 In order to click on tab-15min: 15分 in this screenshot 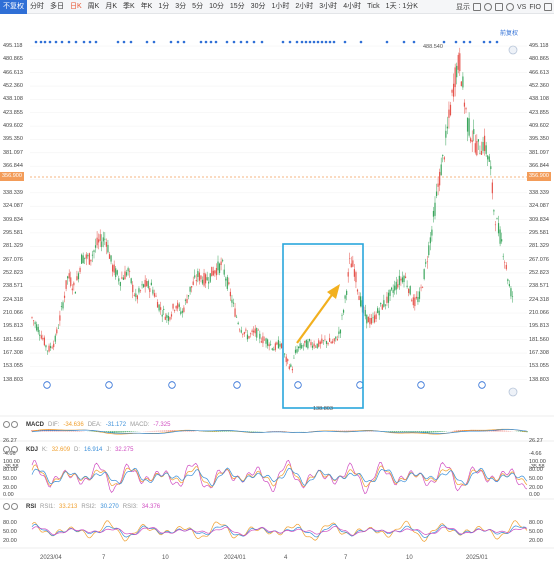, I will do `click(237, 6)`.